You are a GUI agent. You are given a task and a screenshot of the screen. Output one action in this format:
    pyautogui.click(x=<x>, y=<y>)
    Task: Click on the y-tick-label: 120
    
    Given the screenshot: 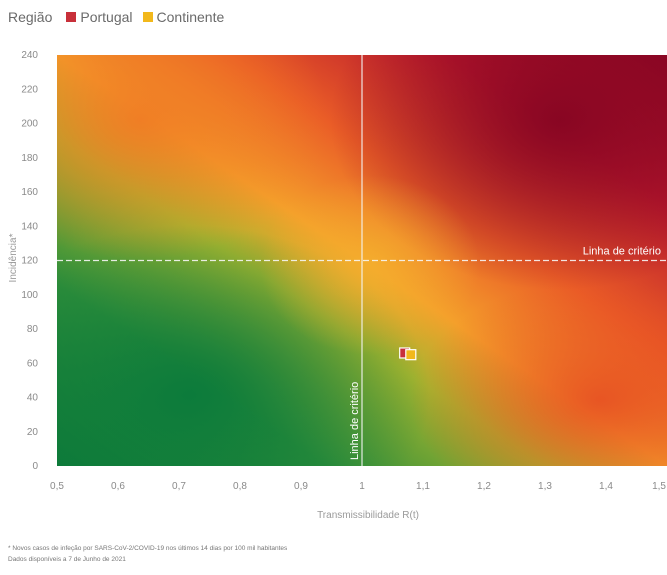 What is the action you would take?
    pyautogui.click(x=29, y=261)
    